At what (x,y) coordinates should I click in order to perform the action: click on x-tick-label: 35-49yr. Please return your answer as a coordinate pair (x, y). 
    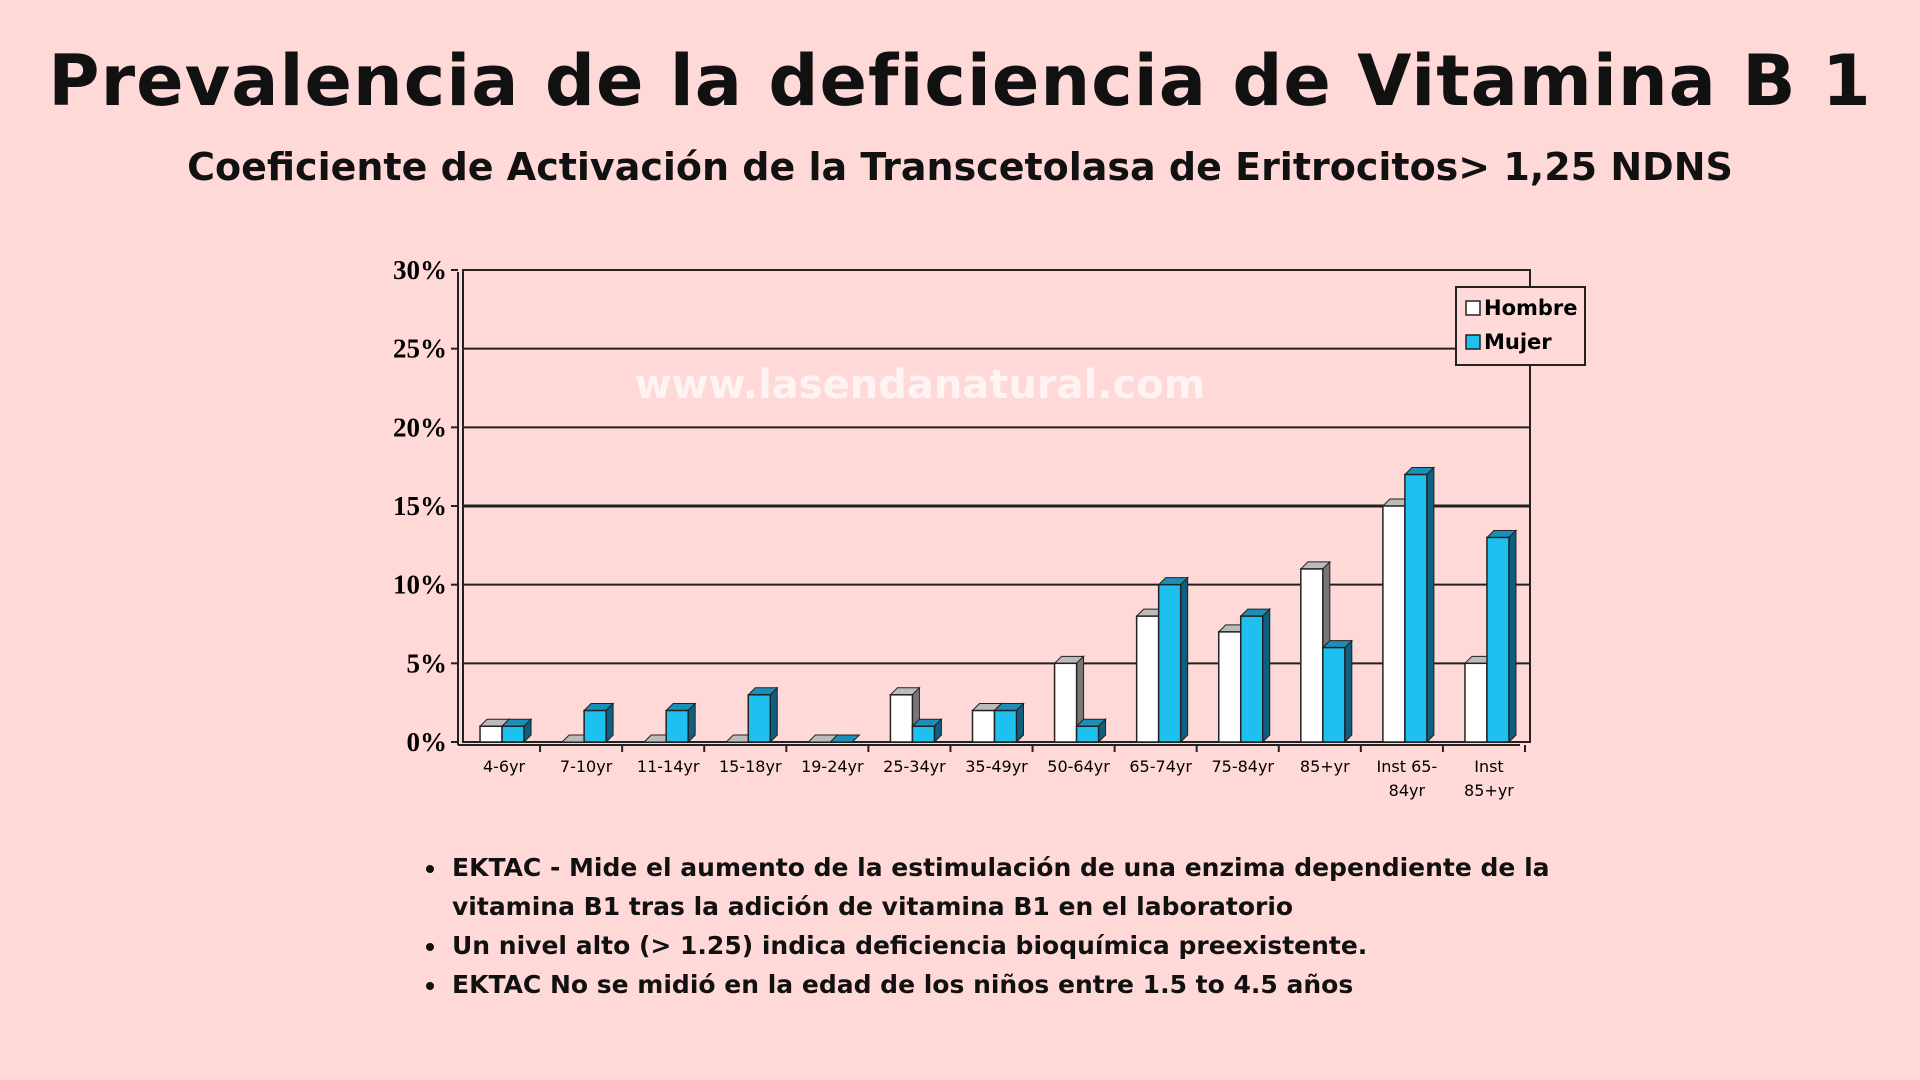
    Looking at the image, I should click on (996, 766).